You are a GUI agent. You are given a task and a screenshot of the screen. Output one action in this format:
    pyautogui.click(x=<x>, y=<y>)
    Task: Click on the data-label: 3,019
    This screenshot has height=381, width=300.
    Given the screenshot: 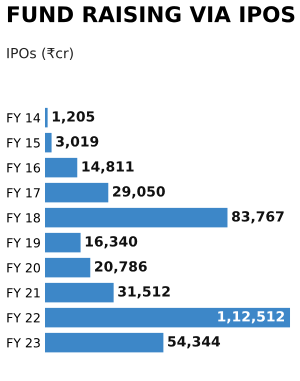 What is the action you would take?
    pyautogui.click(x=77, y=142)
    